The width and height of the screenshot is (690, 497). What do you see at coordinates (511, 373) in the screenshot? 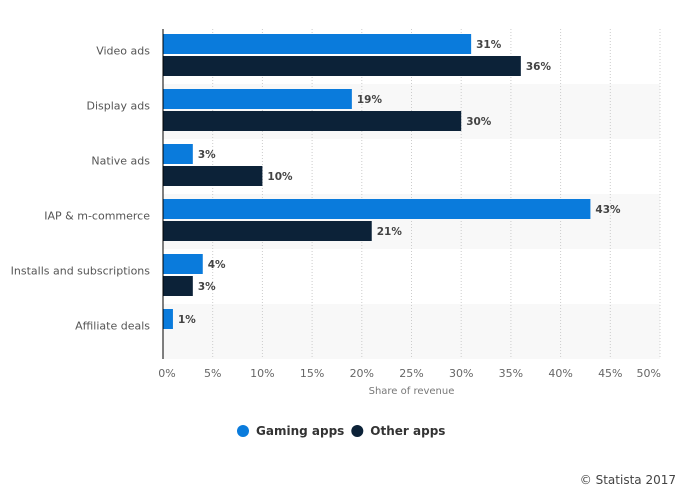
I see `x-tick-label: 35%` at bounding box center [511, 373].